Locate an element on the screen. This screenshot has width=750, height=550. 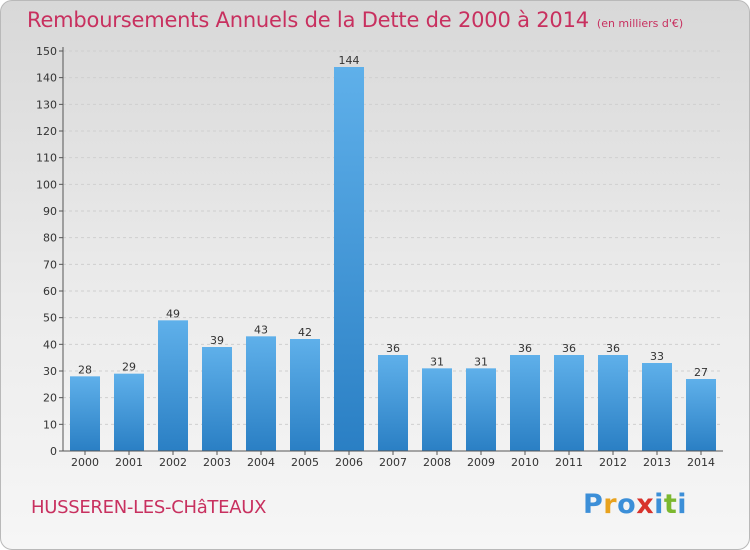
x-tick-label: 2007 is located at coordinates (393, 462).